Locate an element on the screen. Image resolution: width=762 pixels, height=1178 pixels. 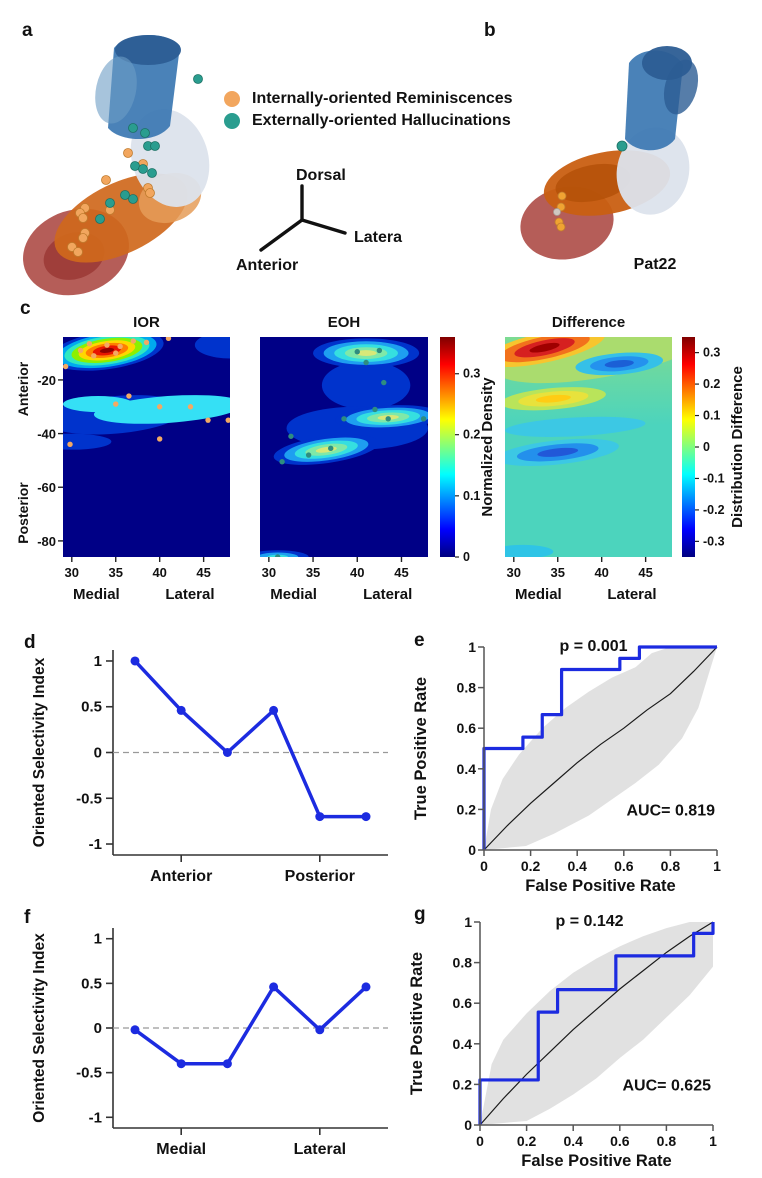
brain-3d-view-a is located at coordinates (116, 165).